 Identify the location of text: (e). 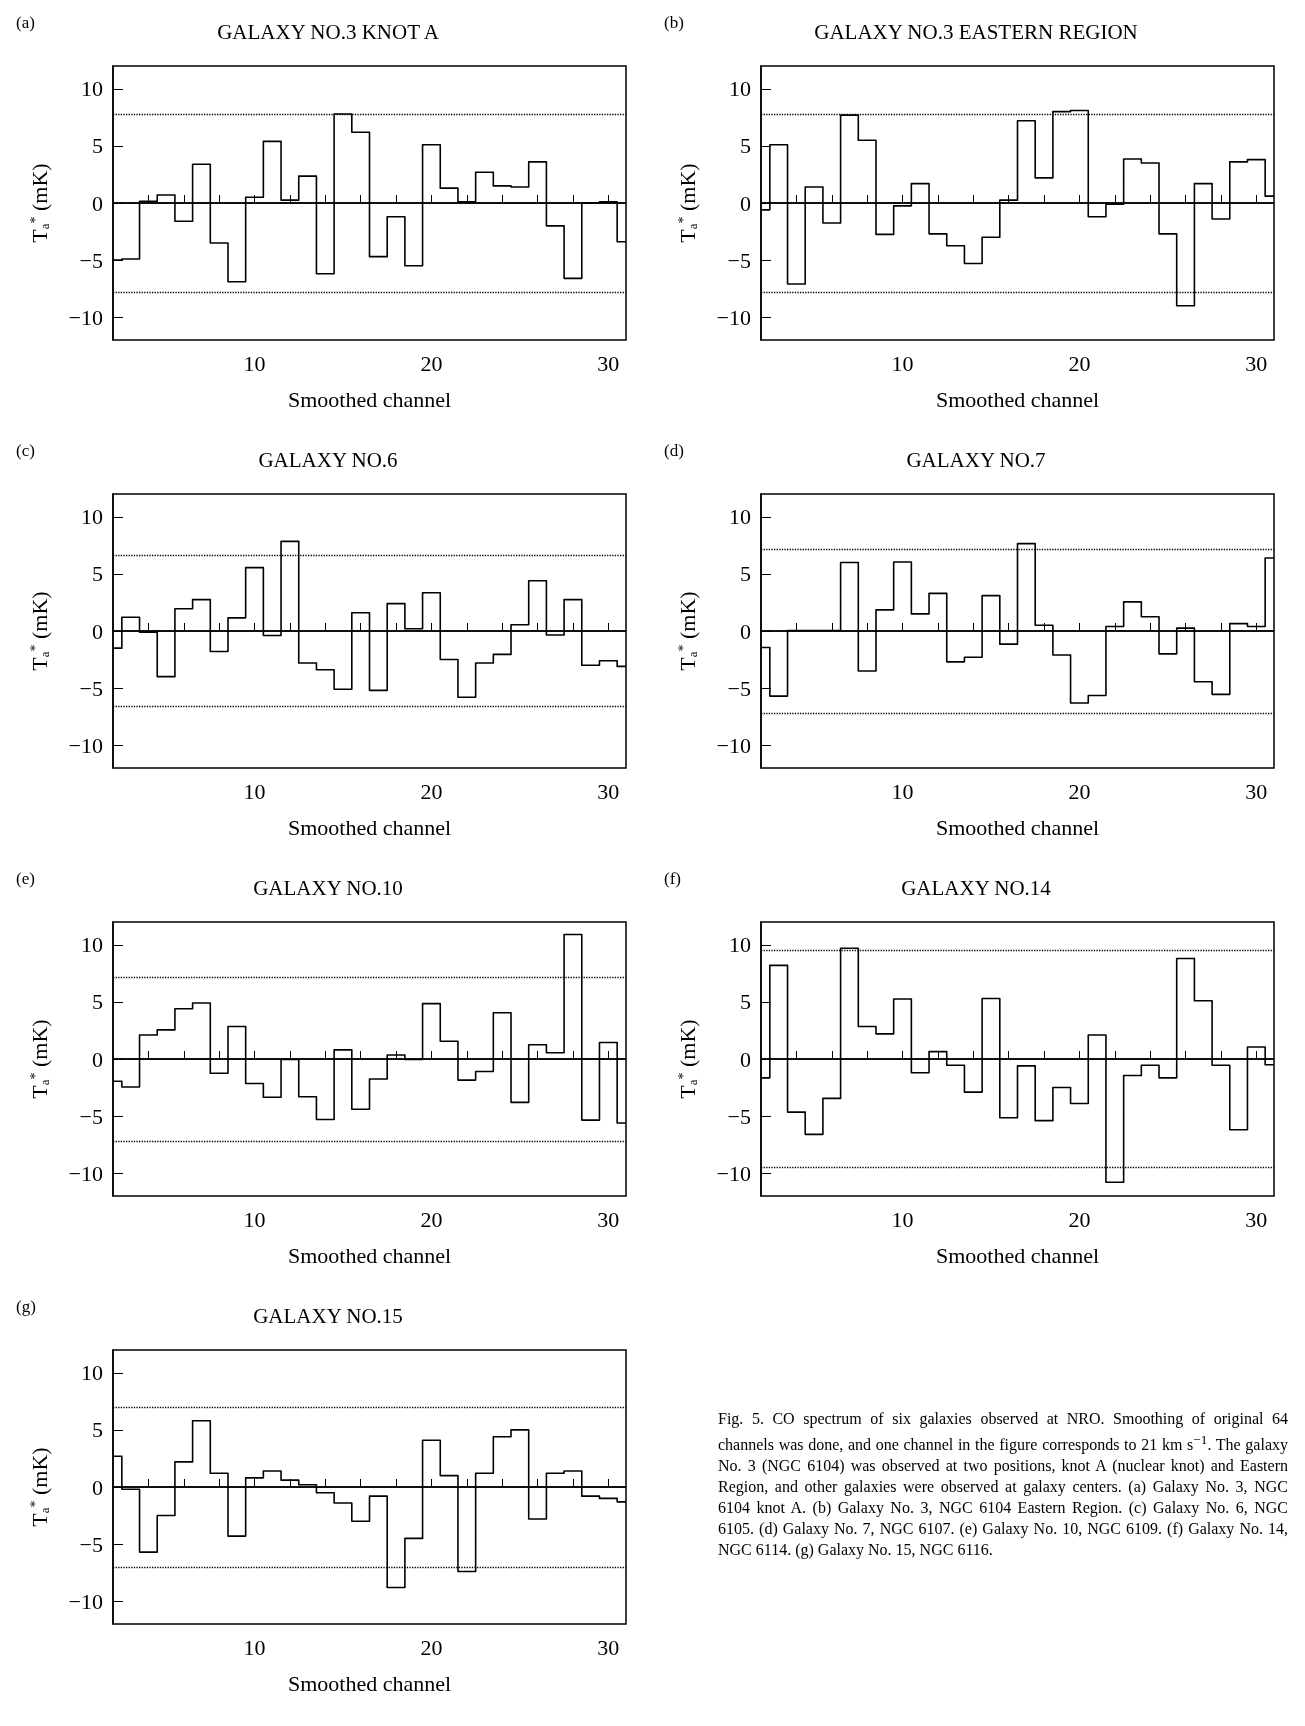
(25, 878).